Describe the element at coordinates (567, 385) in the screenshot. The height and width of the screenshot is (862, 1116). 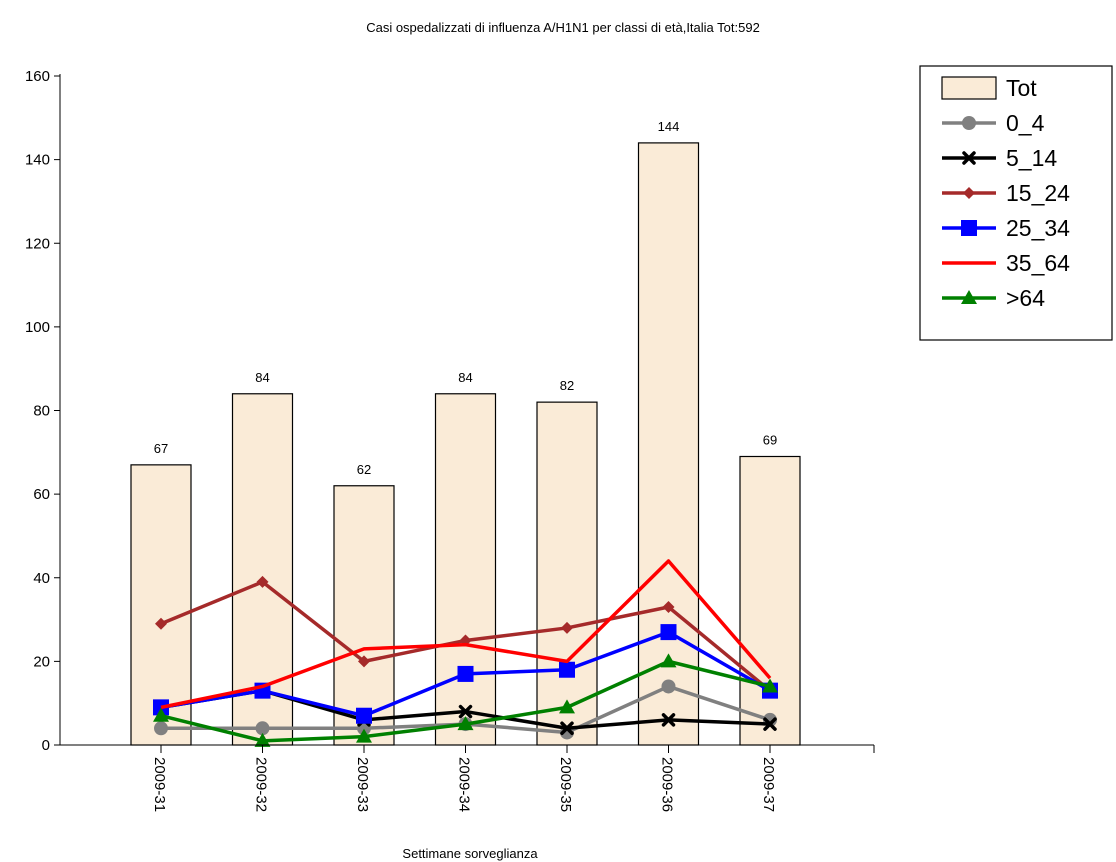
I see `bar-data-label: 82` at that location.